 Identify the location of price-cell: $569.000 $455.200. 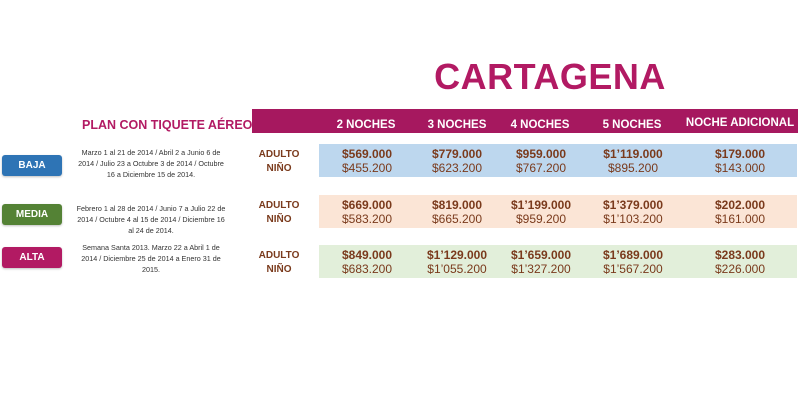
(367, 161).